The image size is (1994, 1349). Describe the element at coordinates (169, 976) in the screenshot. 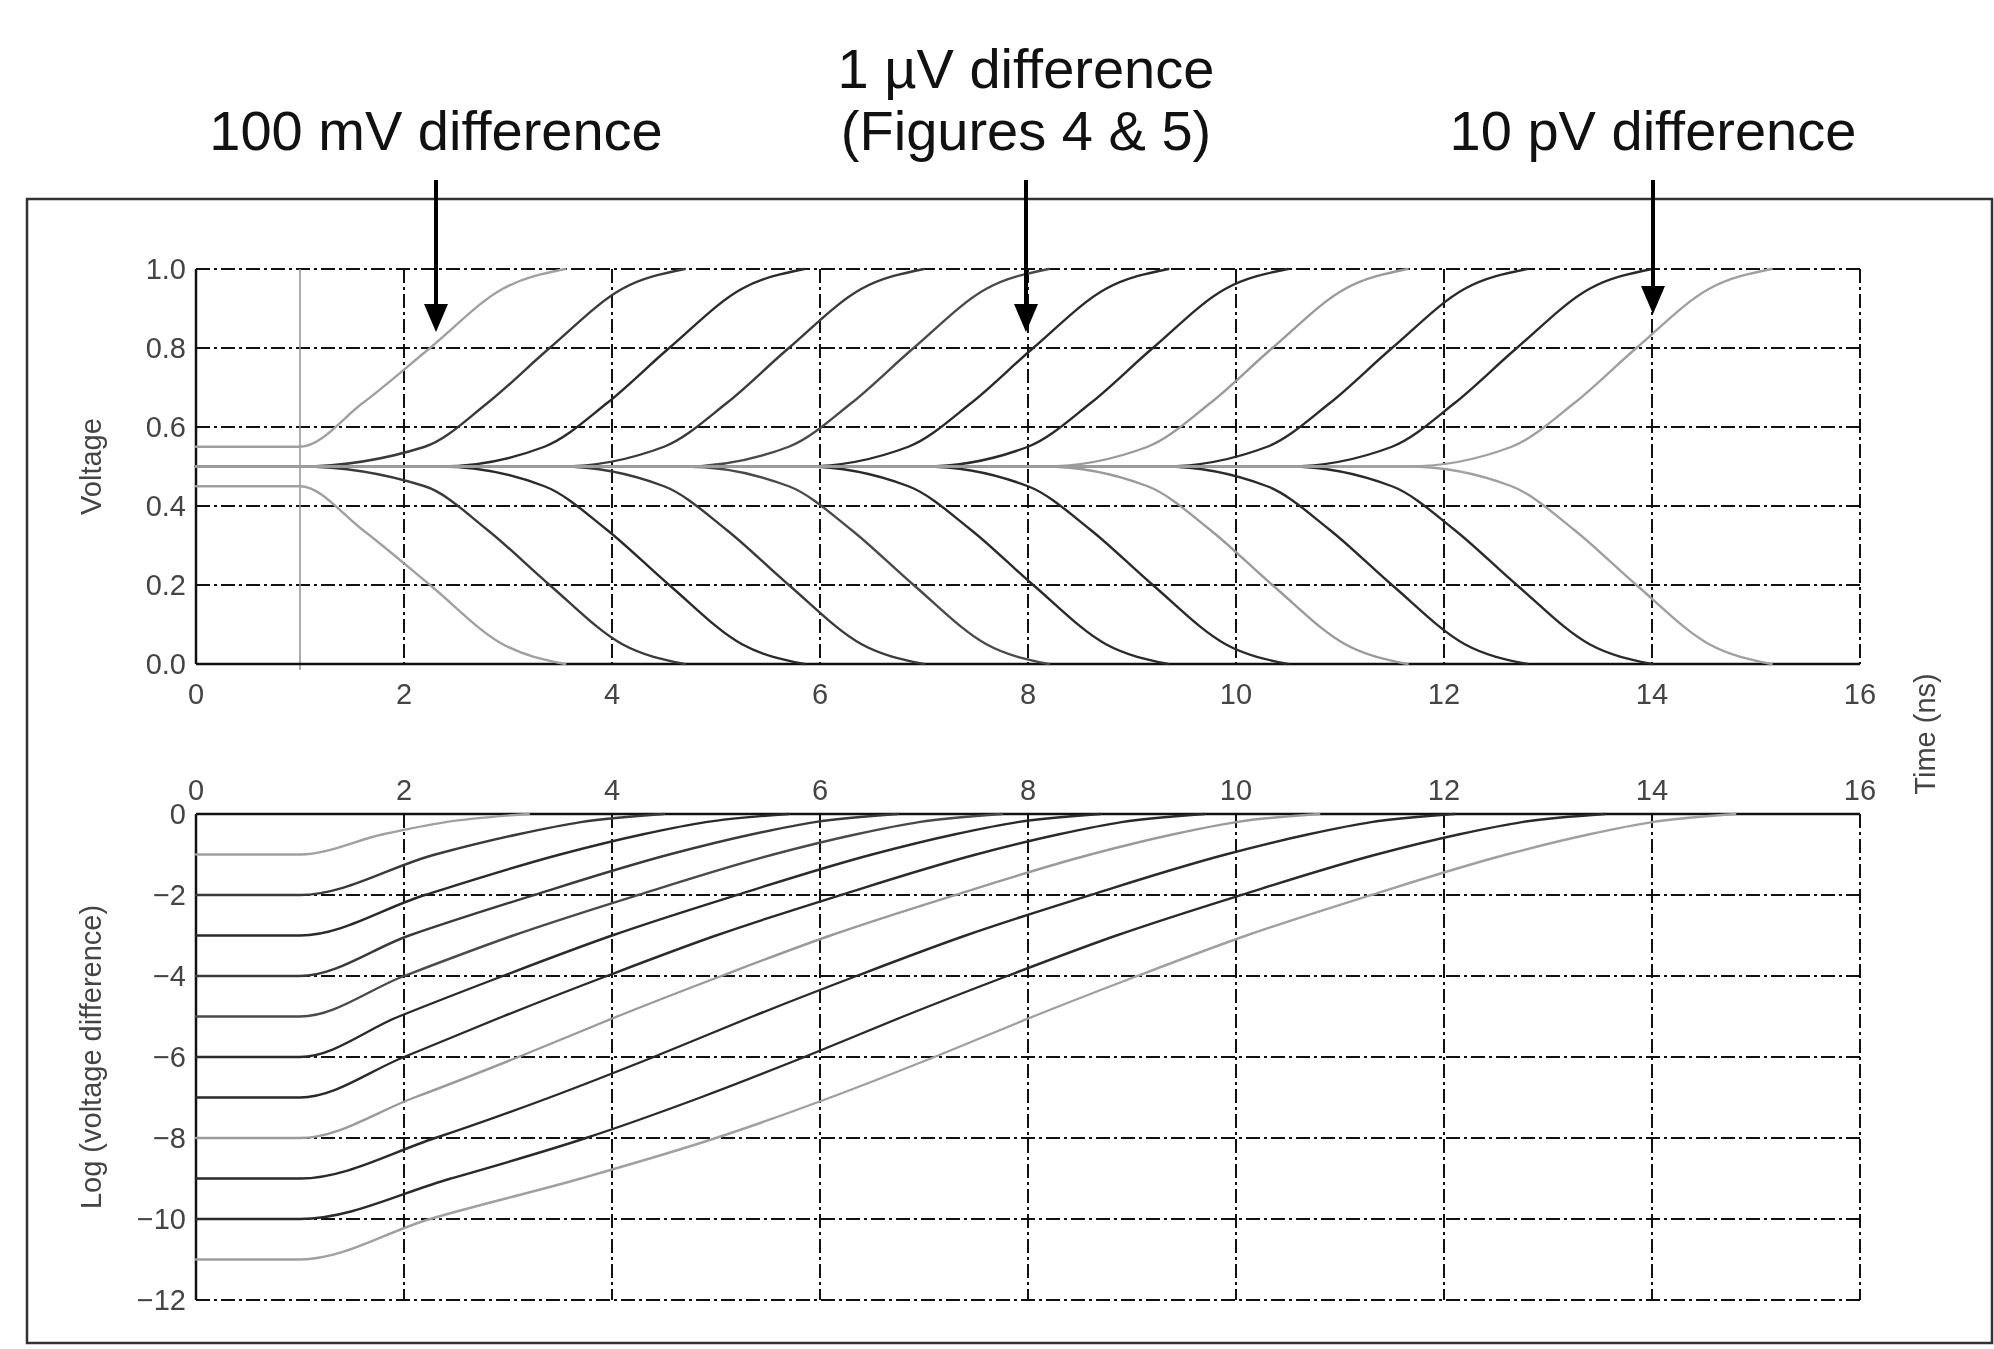

I see `y-tick-label: −4` at that location.